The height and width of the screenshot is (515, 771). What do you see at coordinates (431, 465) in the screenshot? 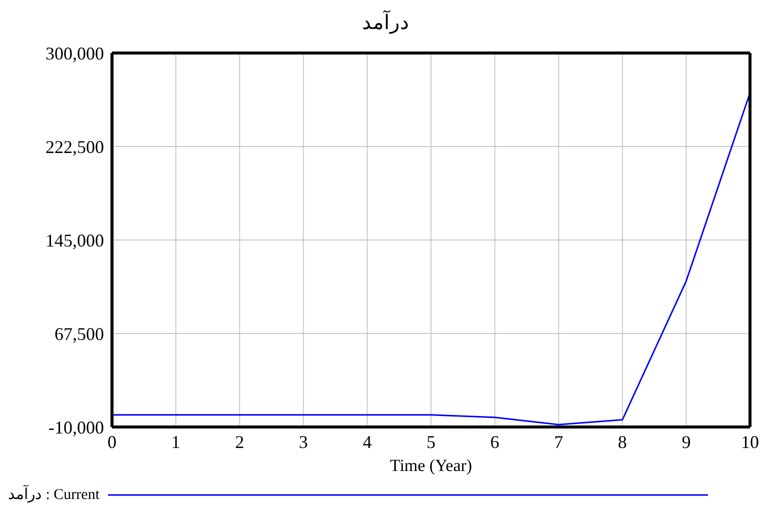
I see `x-axis-title: Time (Year)` at bounding box center [431, 465].